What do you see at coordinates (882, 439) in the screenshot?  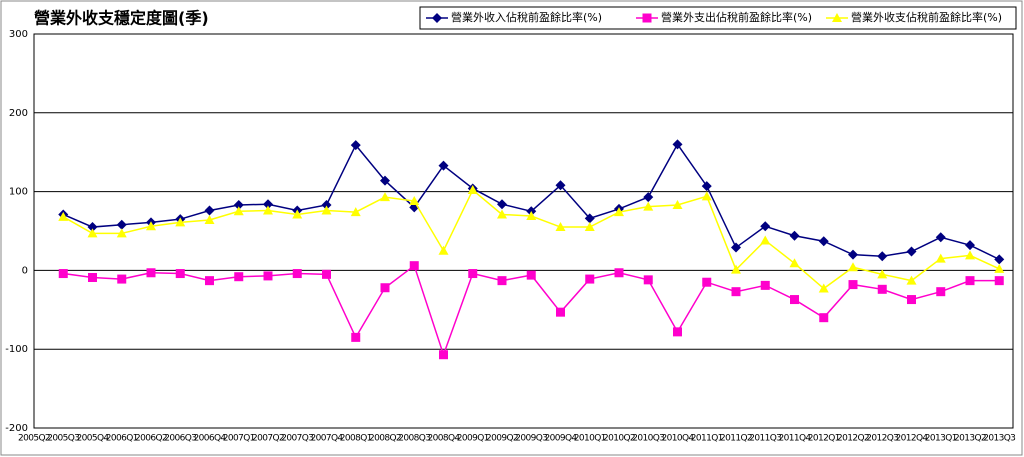 I see `x-tick-label: 2012Q3` at bounding box center [882, 439].